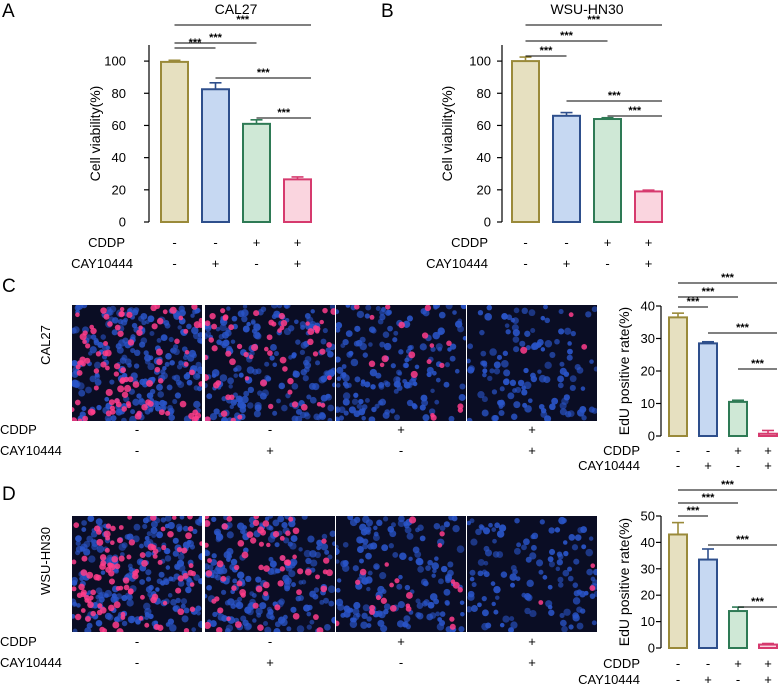  Describe the element at coordinates (648, 207) in the screenshot. I see `bar` at that location.